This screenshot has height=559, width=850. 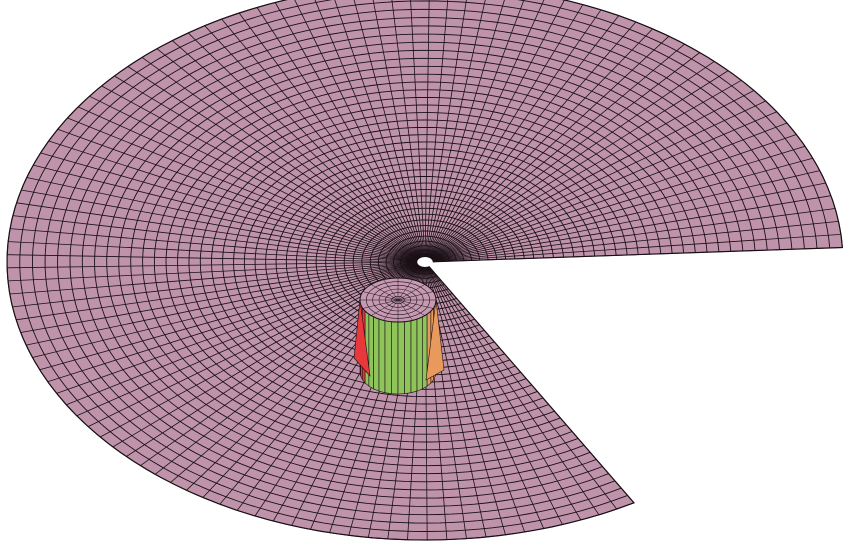 What do you see at coordinates (435, 340) in the screenshot?
I see `cylinder-orange-flare` at bounding box center [435, 340].